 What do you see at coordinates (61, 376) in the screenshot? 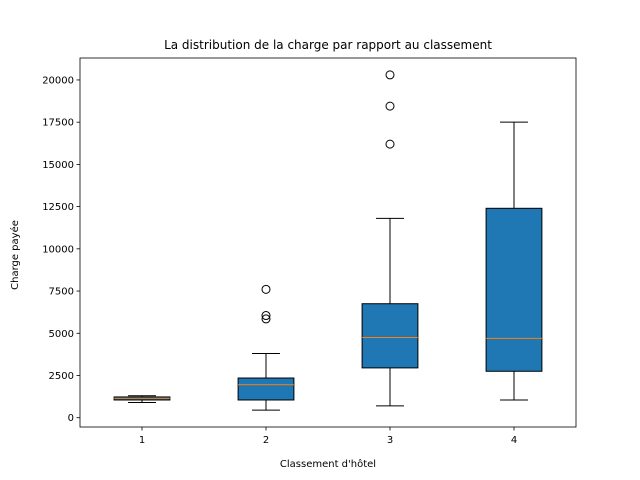
I see `y-tick-label: 2500` at bounding box center [61, 376].